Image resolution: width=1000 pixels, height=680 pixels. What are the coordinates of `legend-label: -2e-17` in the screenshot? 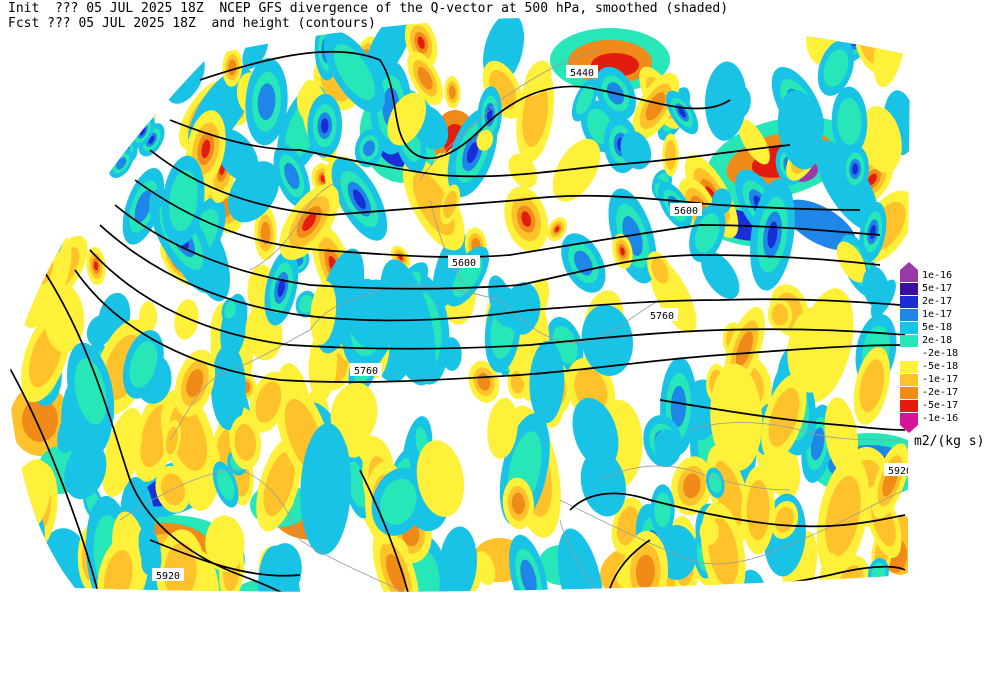 It's located at (940, 392).